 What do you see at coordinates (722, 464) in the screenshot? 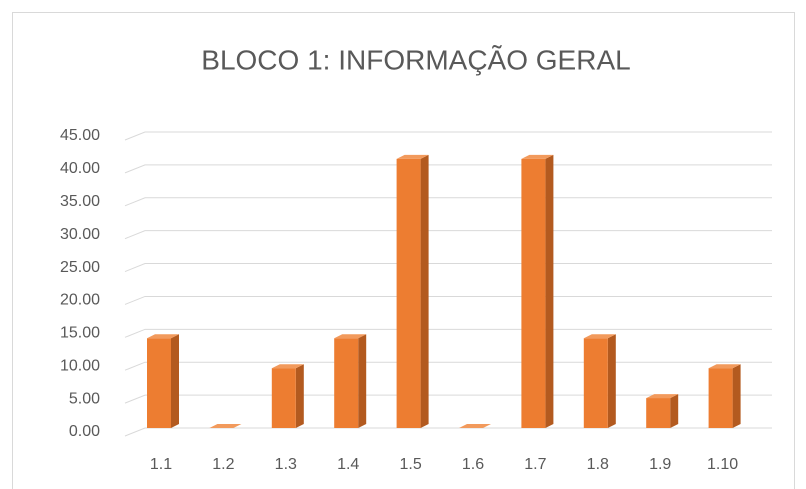
I see `x-tick-label: 1.10` at bounding box center [722, 464].